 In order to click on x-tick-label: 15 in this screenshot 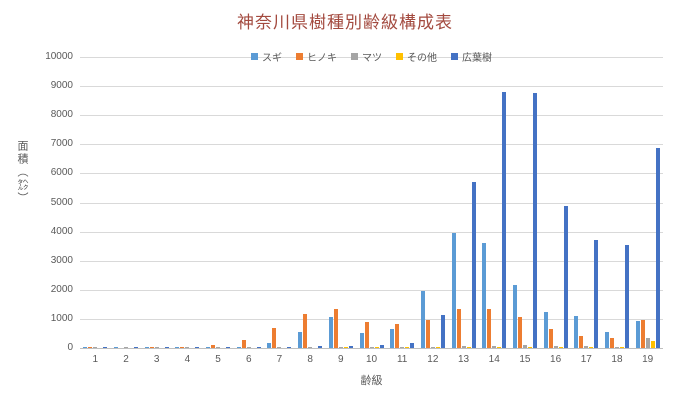, I will do `click(525, 359)`.